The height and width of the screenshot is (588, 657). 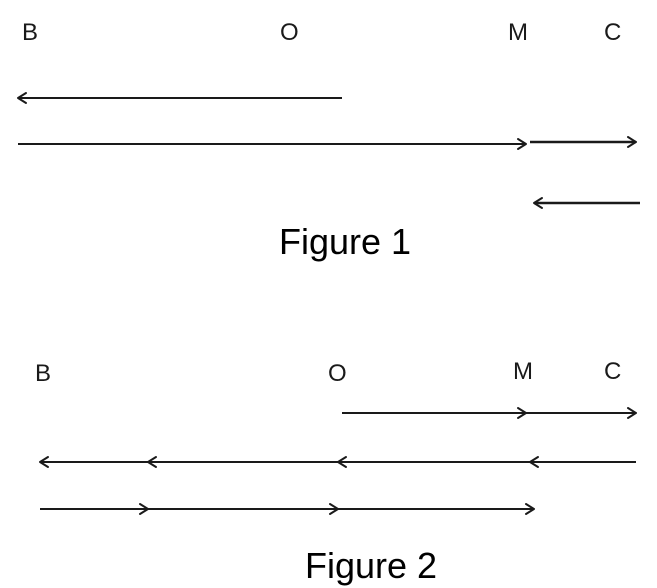 What do you see at coordinates (43, 373) in the screenshot?
I see `figure-2-label-b: B` at bounding box center [43, 373].